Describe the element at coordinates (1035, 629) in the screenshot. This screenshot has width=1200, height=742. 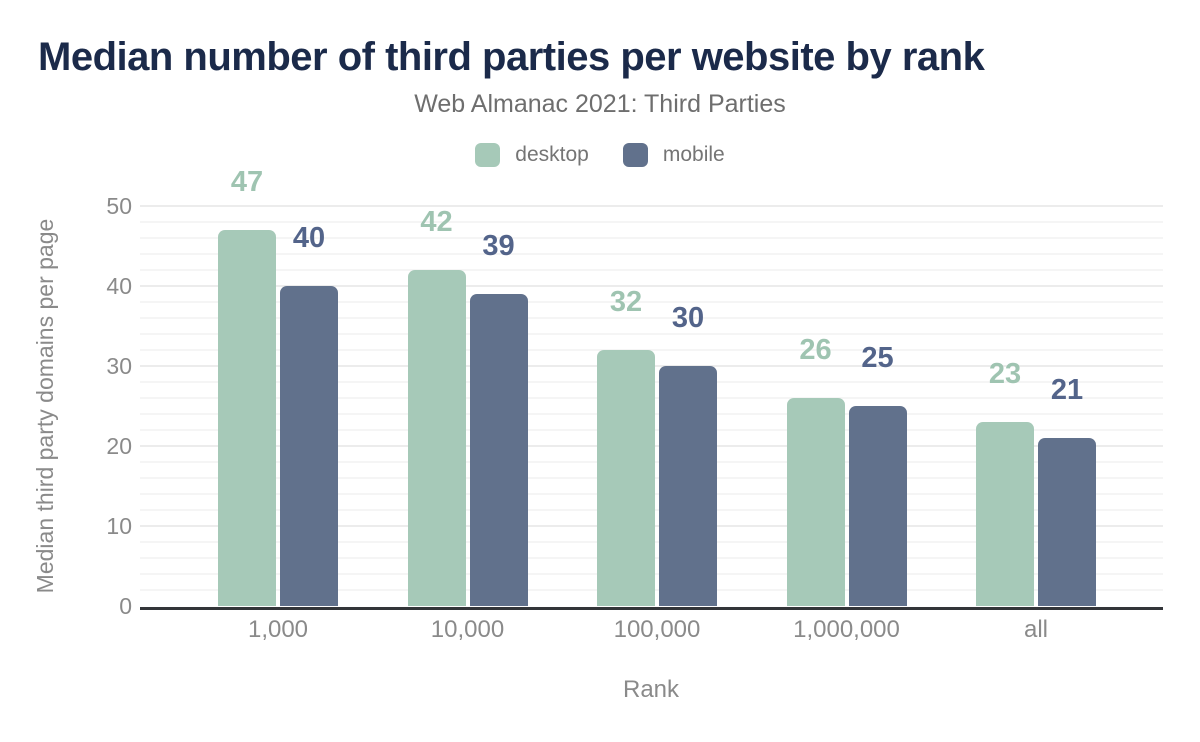
I see `x-tick-label: all` at that location.